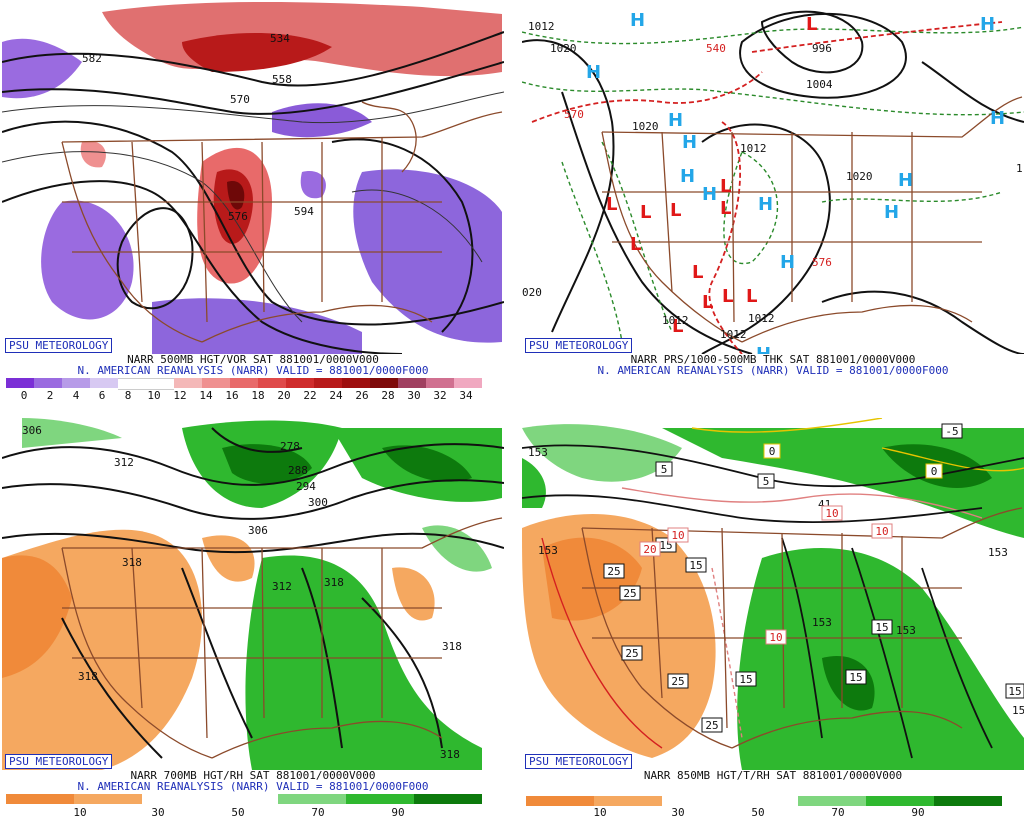  What do you see at coordinates (574, 114) in the screenshot?
I see `thickness-label: 570` at bounding box center [574, 114].